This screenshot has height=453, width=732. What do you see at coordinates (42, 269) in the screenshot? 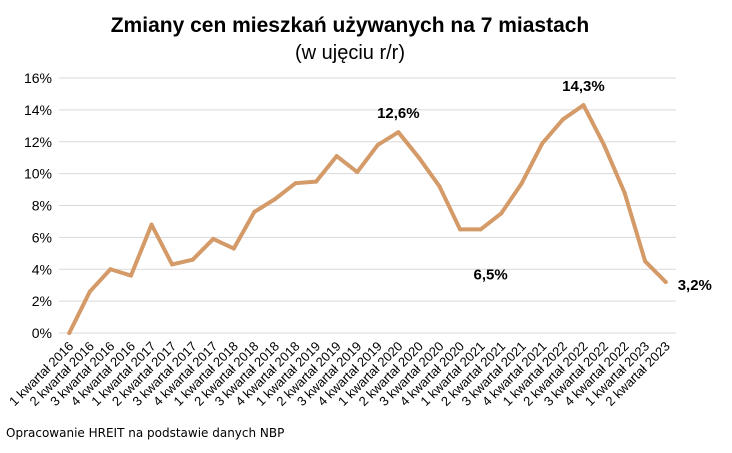
I see `y-tick-label: 4%` at bounding box center [42, 269].